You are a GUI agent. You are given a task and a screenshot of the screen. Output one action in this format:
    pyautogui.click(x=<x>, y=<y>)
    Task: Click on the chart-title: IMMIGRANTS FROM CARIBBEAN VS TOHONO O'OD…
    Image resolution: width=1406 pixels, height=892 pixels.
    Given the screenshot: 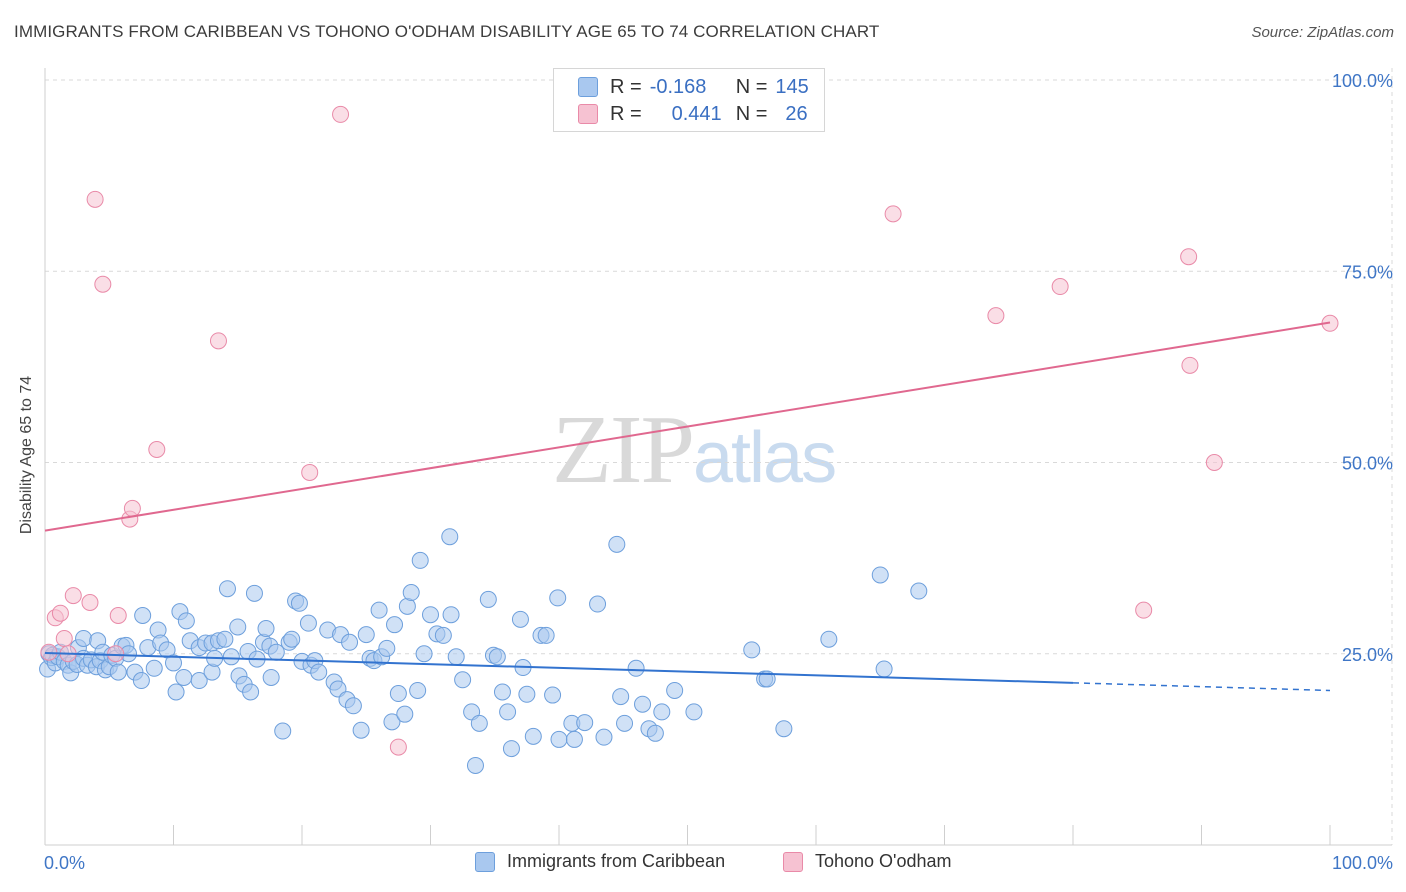 What is the action you would take?
    pyautogui.click(x=447, y=31)
    